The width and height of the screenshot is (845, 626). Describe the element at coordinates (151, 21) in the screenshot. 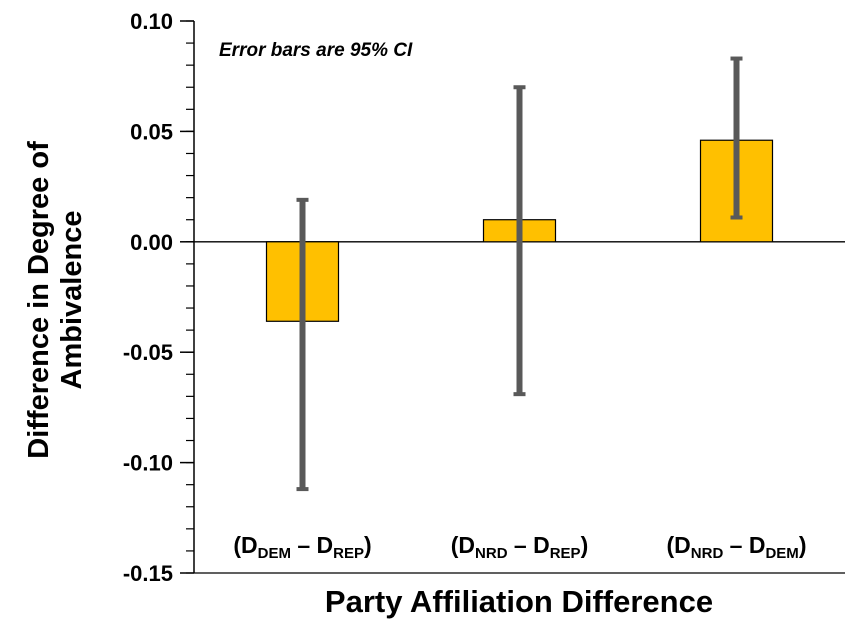

I see `y-tick-label: 0.10` at that location.